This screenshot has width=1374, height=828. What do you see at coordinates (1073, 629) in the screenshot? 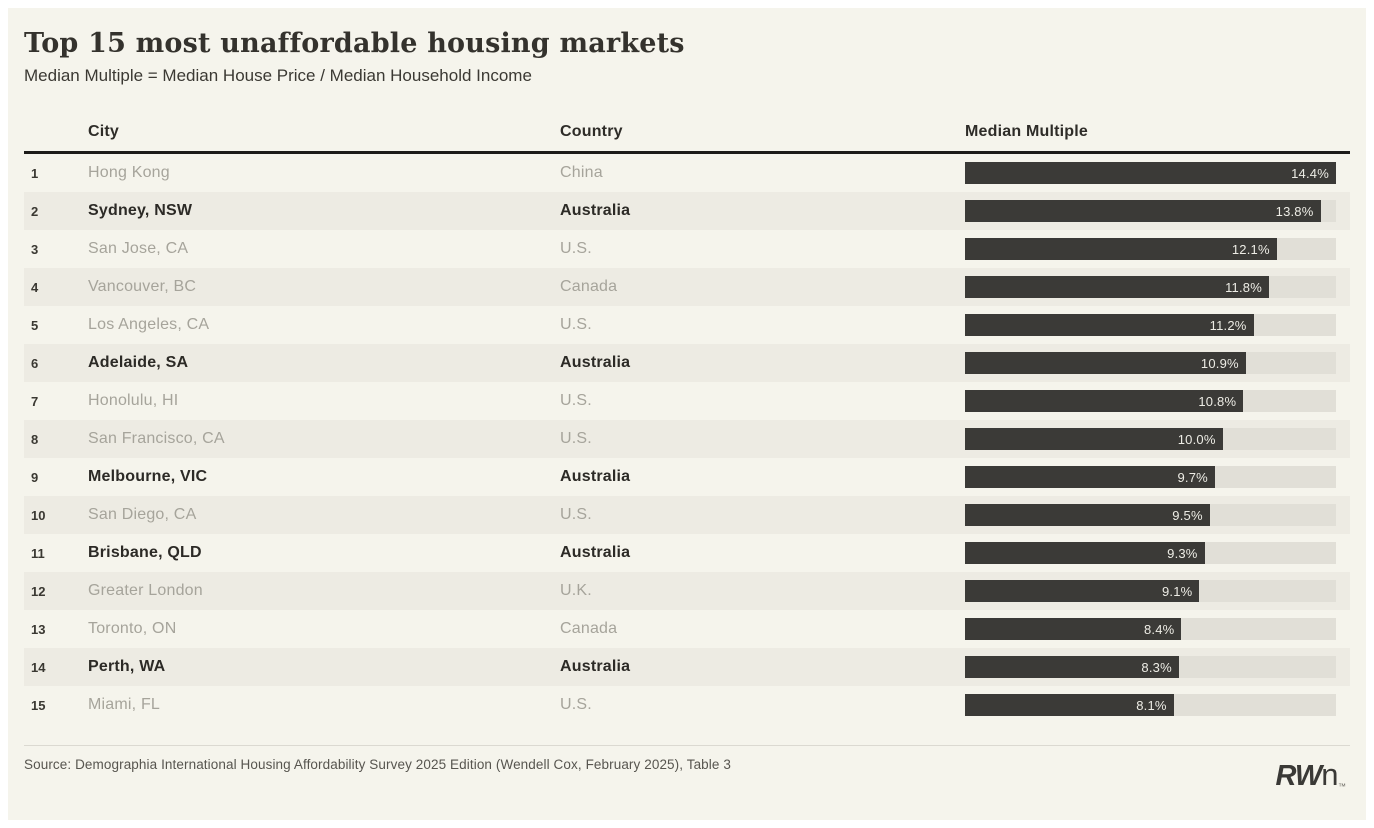
I see `median-multiple-bar: 8.4%` at bounding box center [1073, 629].